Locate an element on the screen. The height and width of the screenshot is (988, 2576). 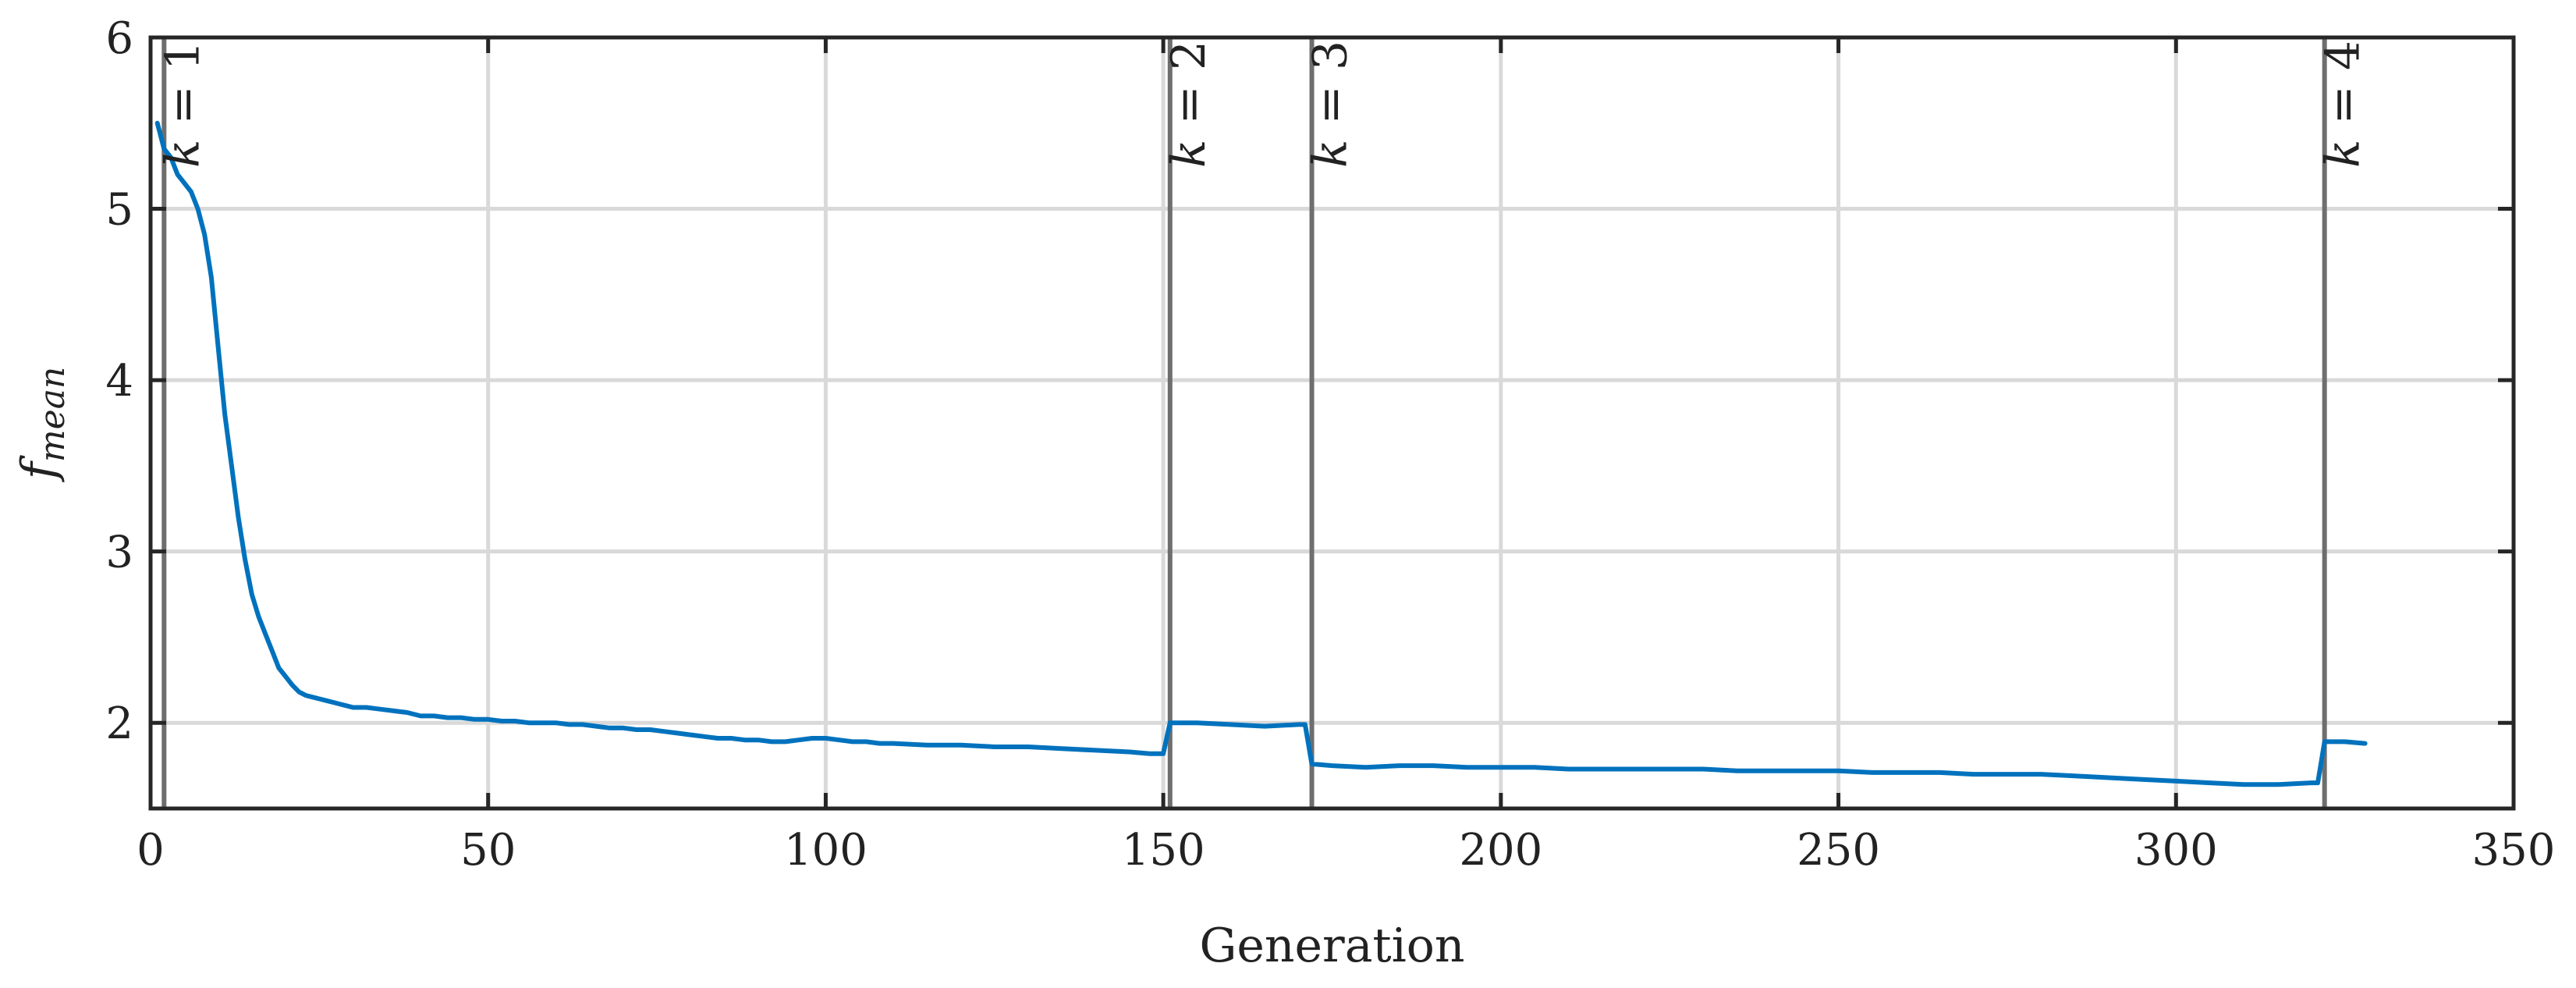
marker-label: k = 3 is located at coordinates (1331, 105).